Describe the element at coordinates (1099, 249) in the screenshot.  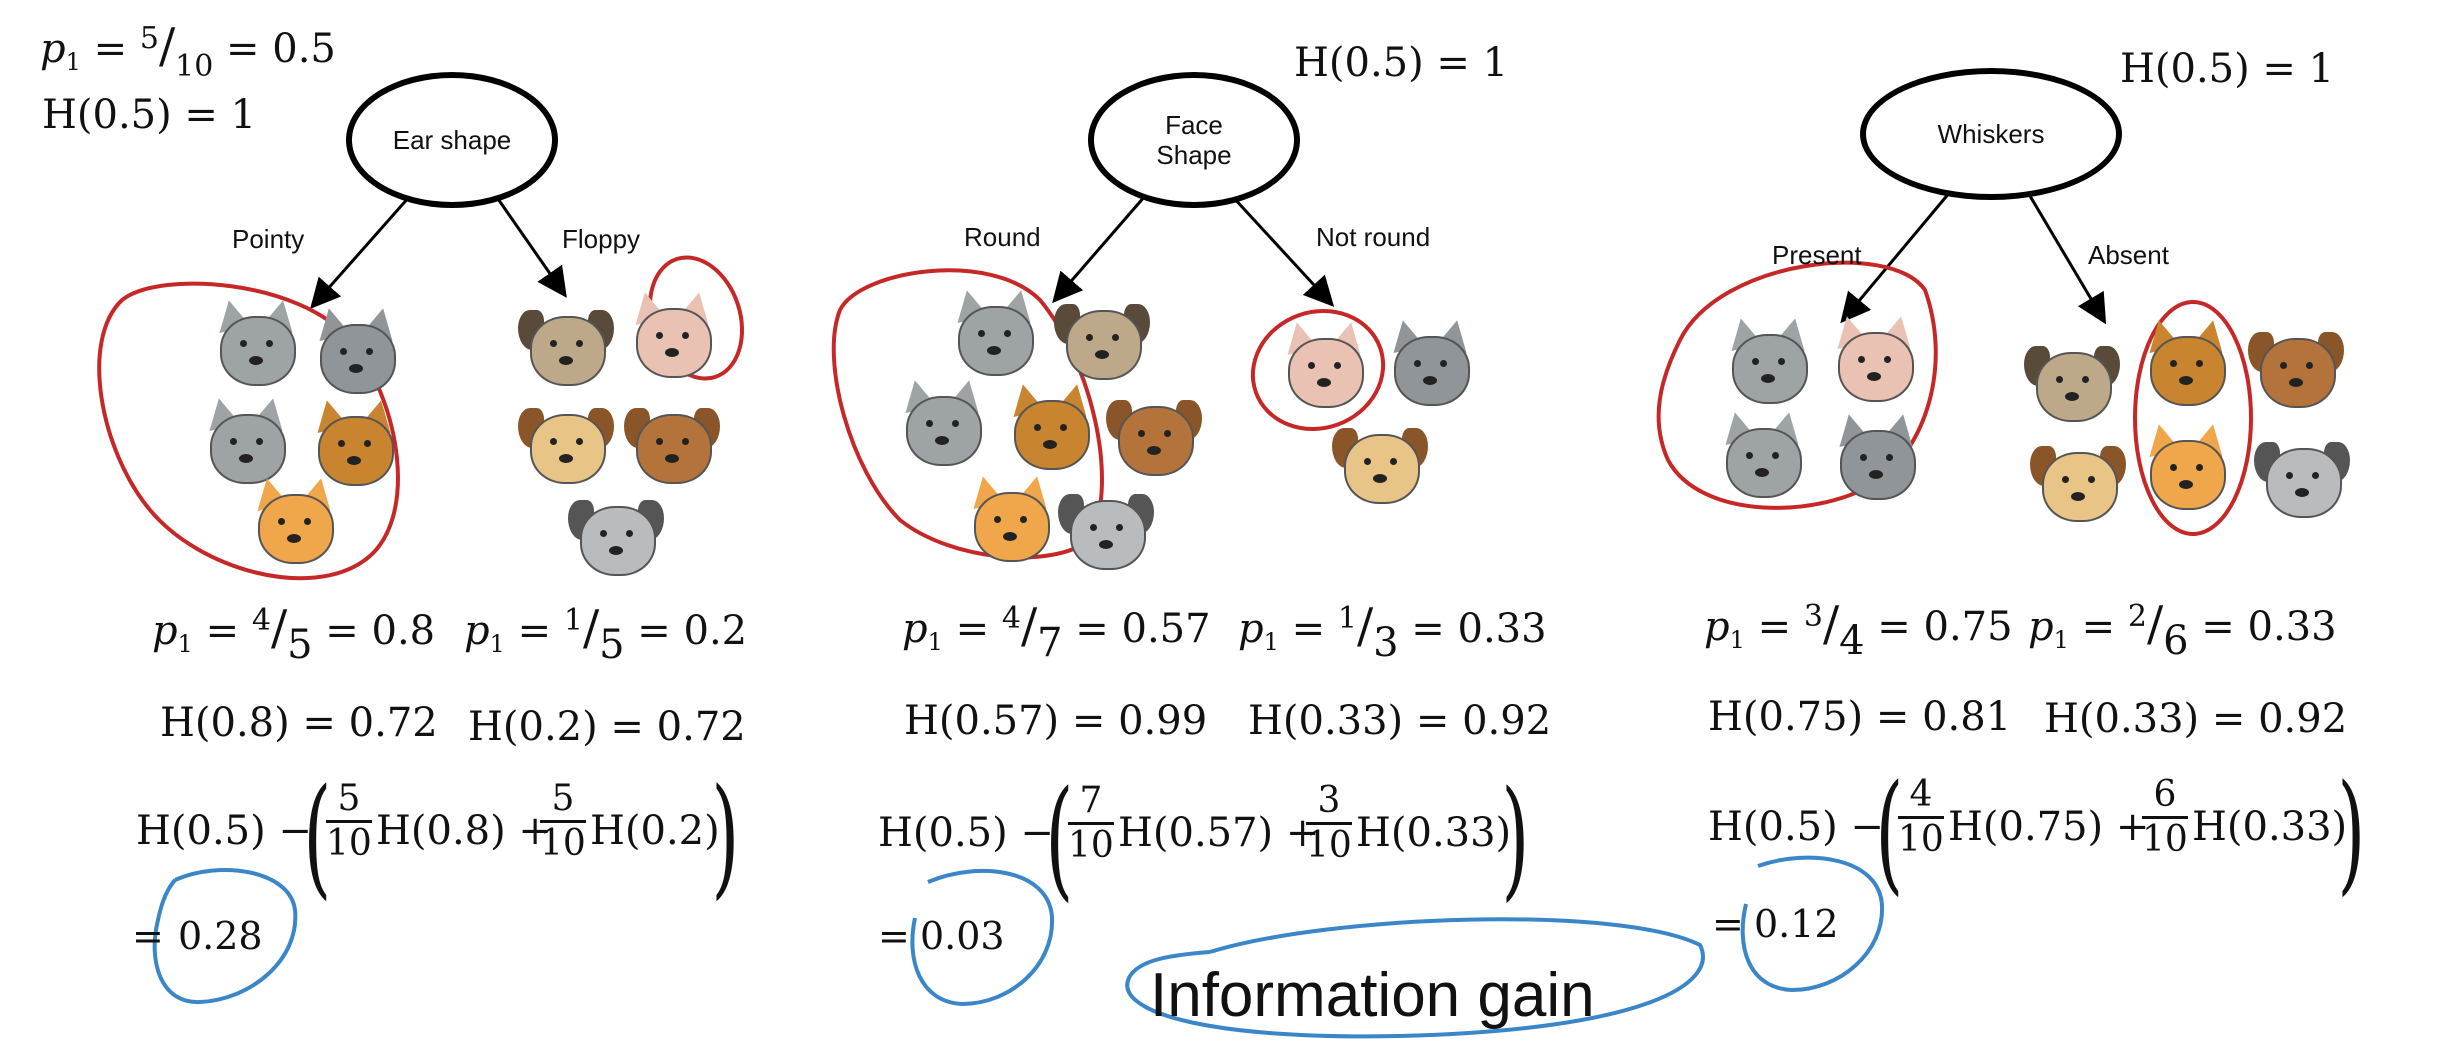
I see `arrow-round` at that location.